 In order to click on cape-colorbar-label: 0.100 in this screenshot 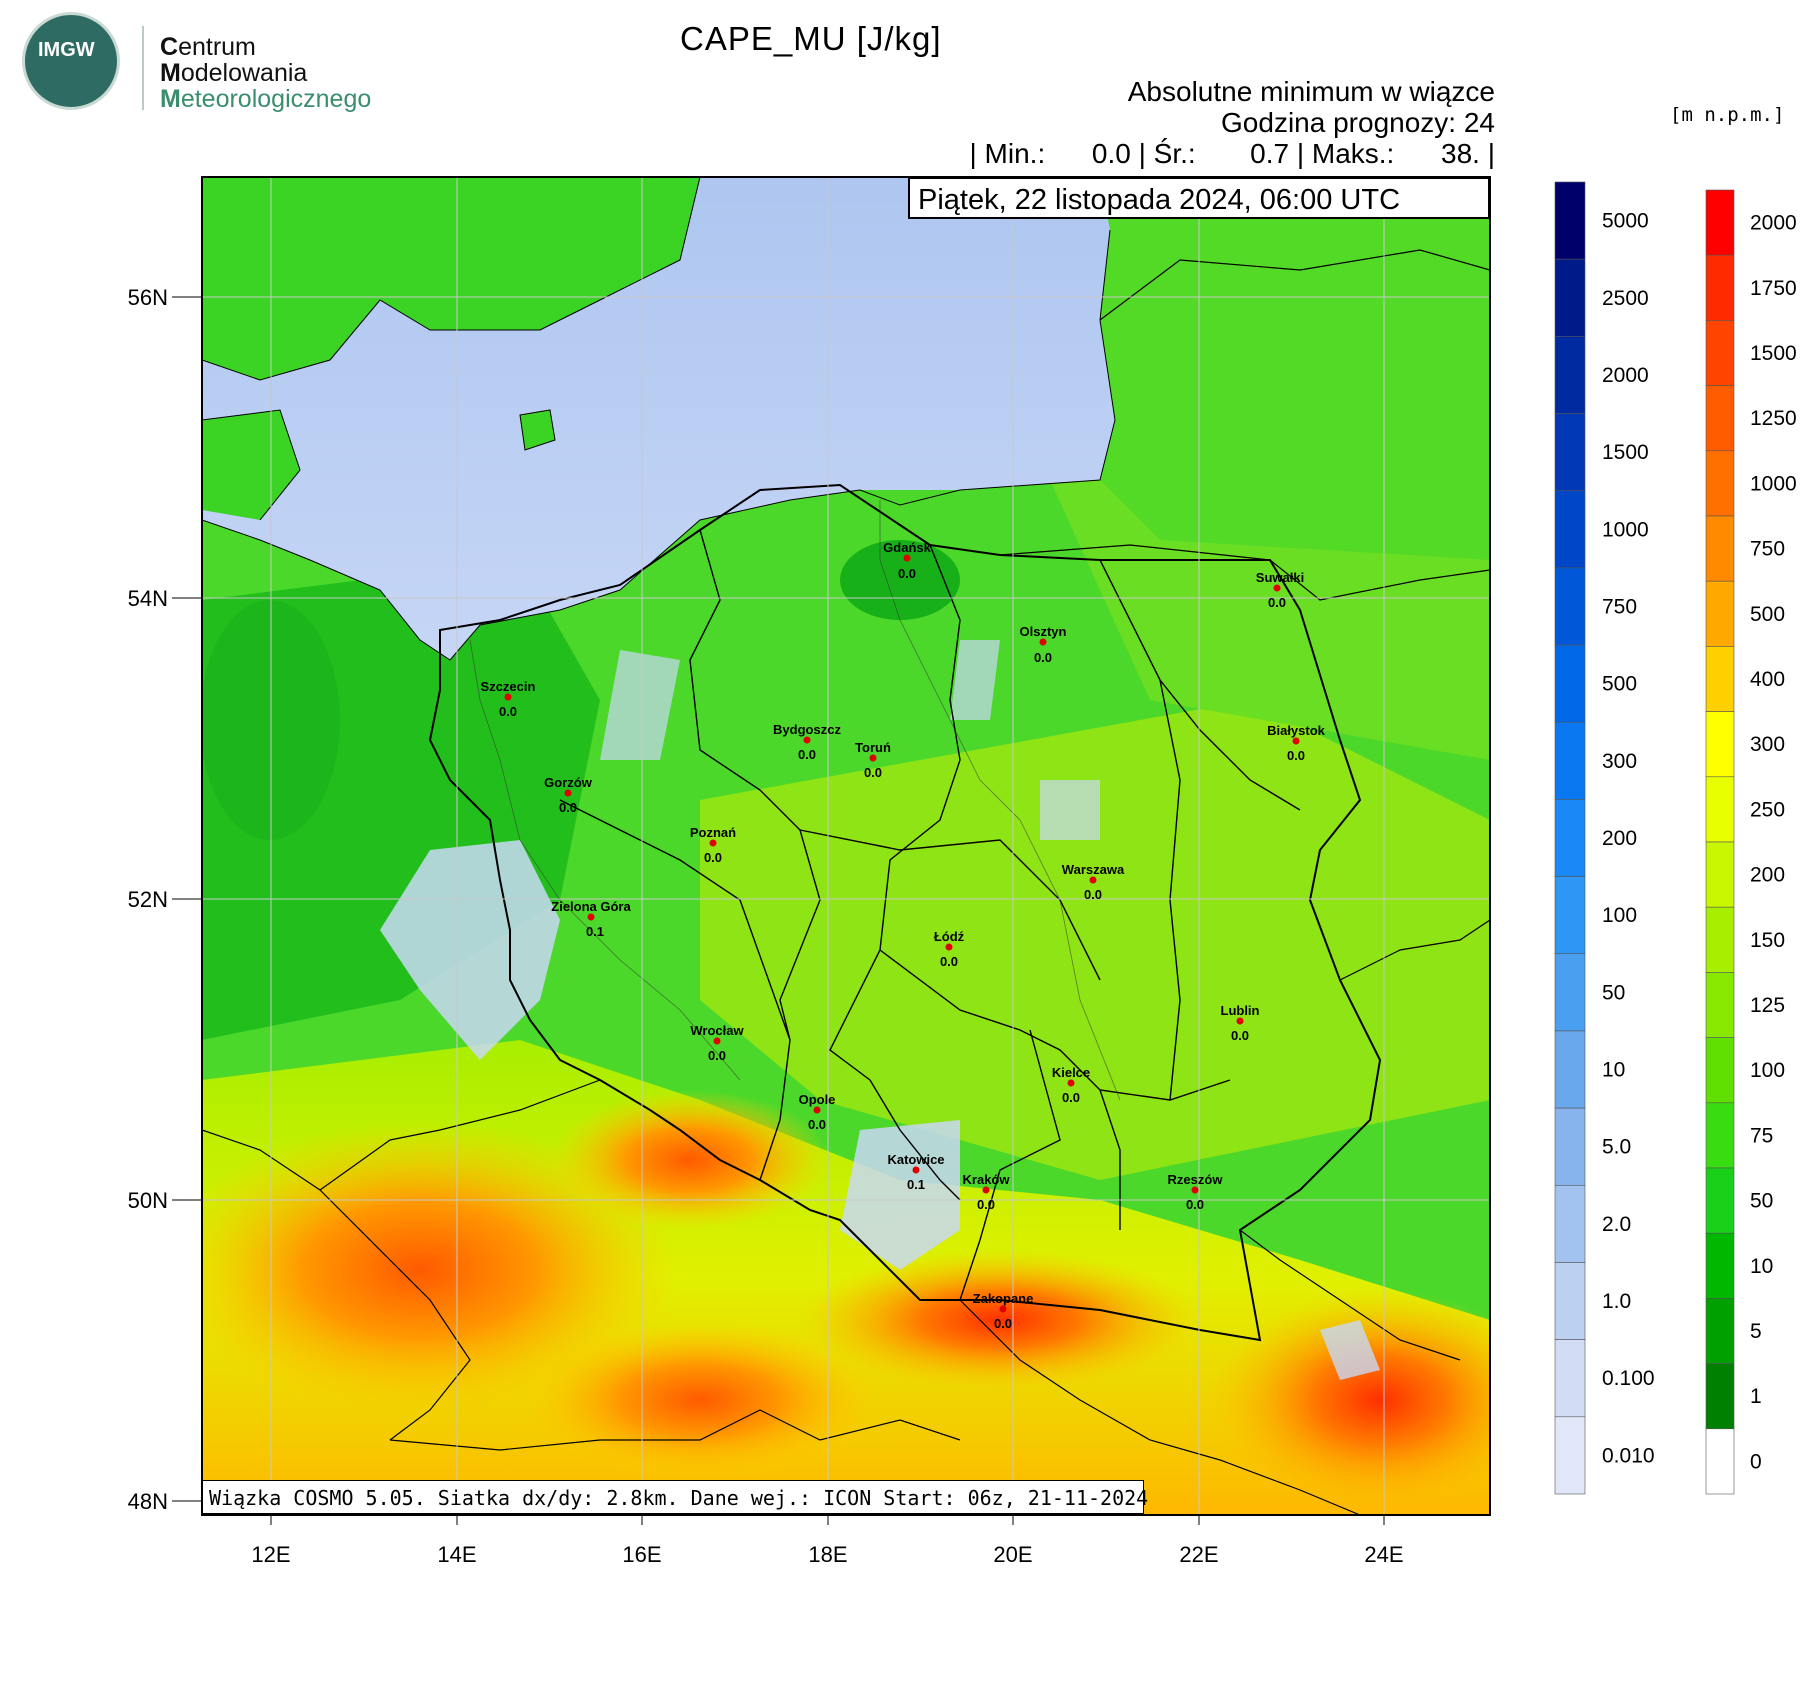, I will do `click(1628, 1378)`.